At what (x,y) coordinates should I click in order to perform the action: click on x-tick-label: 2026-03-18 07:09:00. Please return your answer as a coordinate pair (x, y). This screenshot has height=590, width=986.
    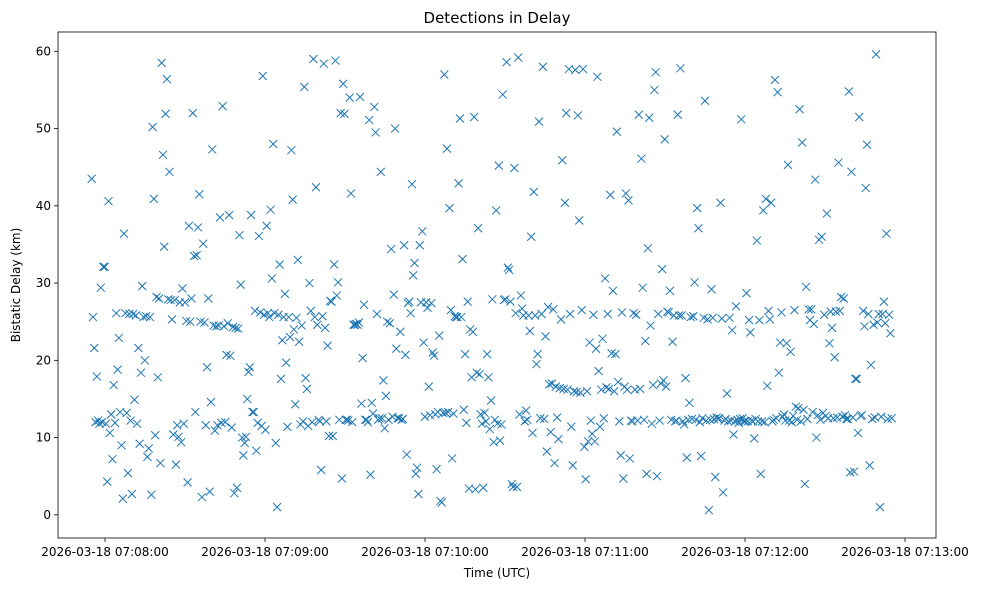
    Looking at the image, I should click on (264, 552).